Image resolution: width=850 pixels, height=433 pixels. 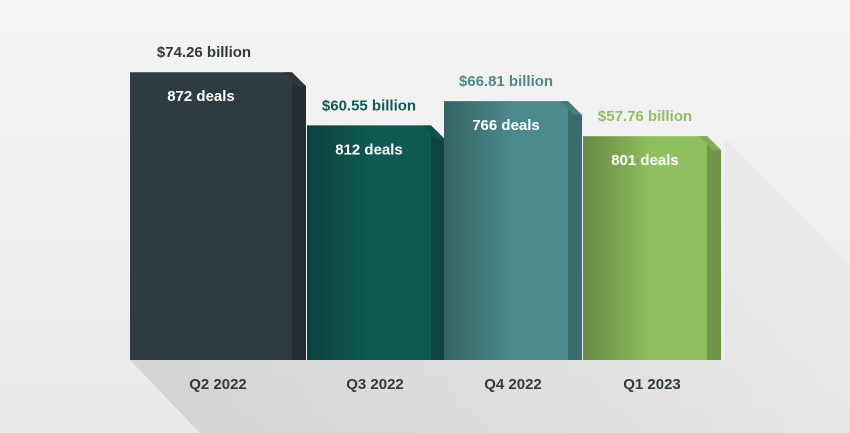 What do you see at coordinates (201, 96) in the screenshot?
I see `deals-label-0: 872 deals` at bounding box center [201, 96].